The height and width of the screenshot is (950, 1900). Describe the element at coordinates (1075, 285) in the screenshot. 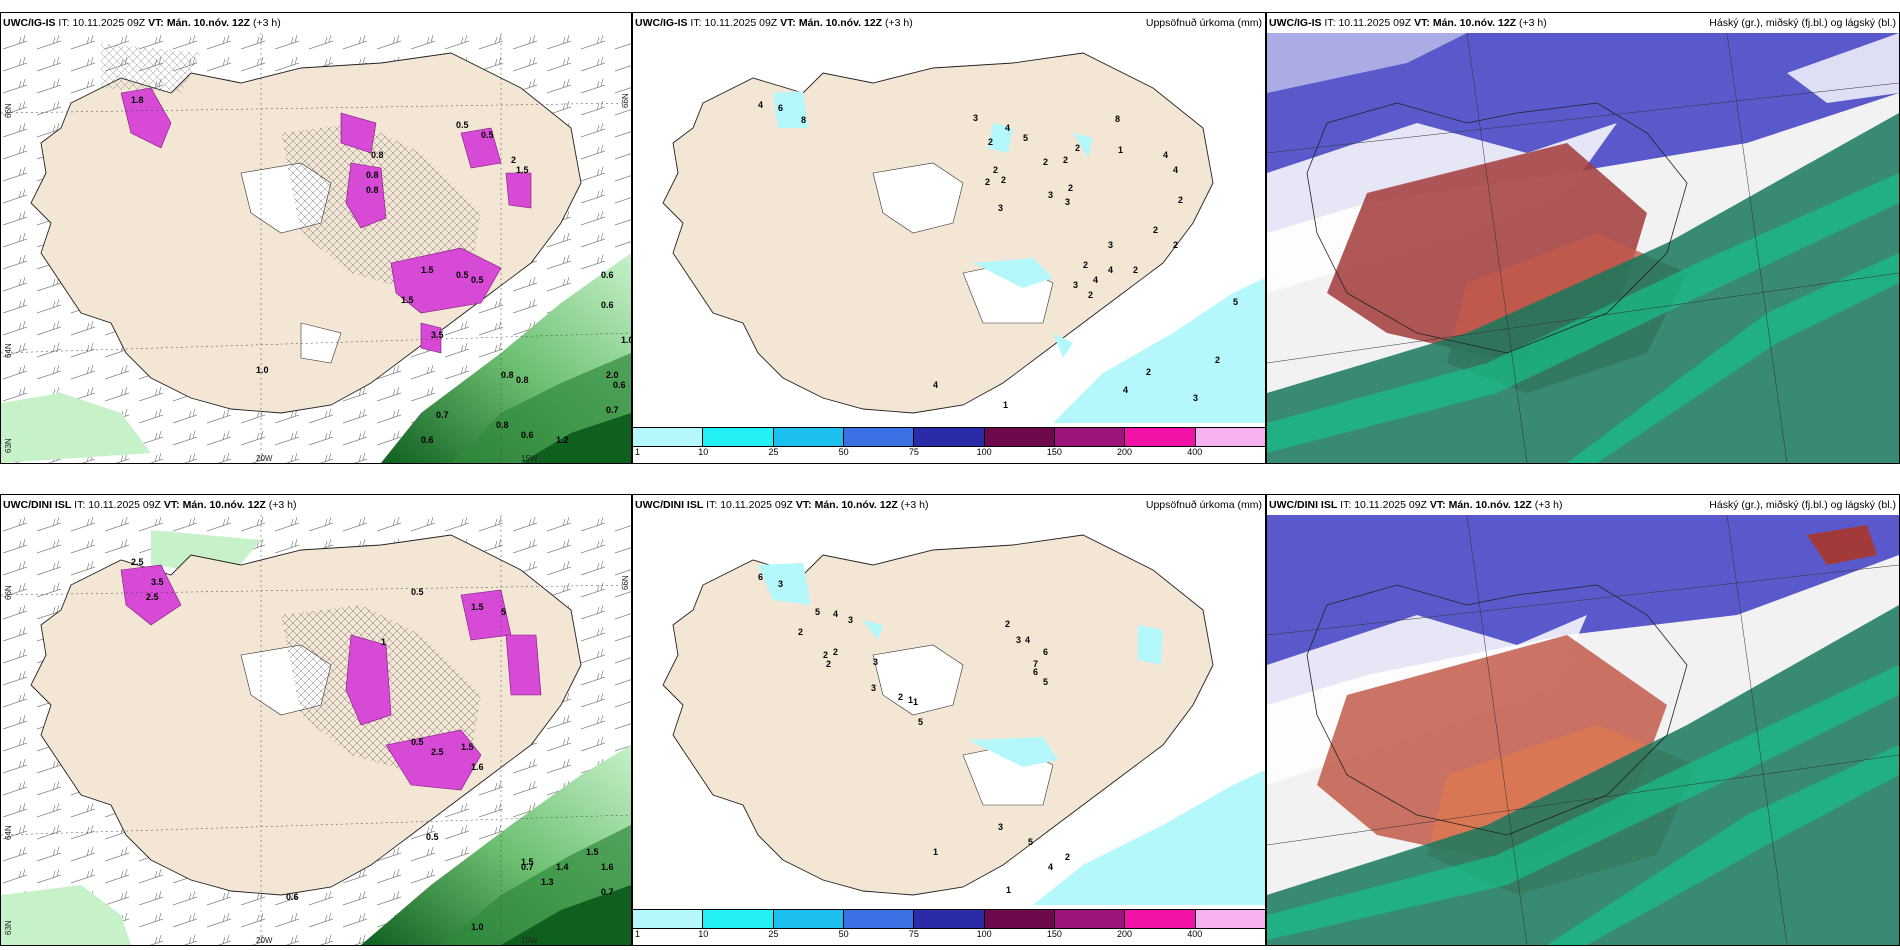

I see `row1-precip-value-label-28: 3` at that location.